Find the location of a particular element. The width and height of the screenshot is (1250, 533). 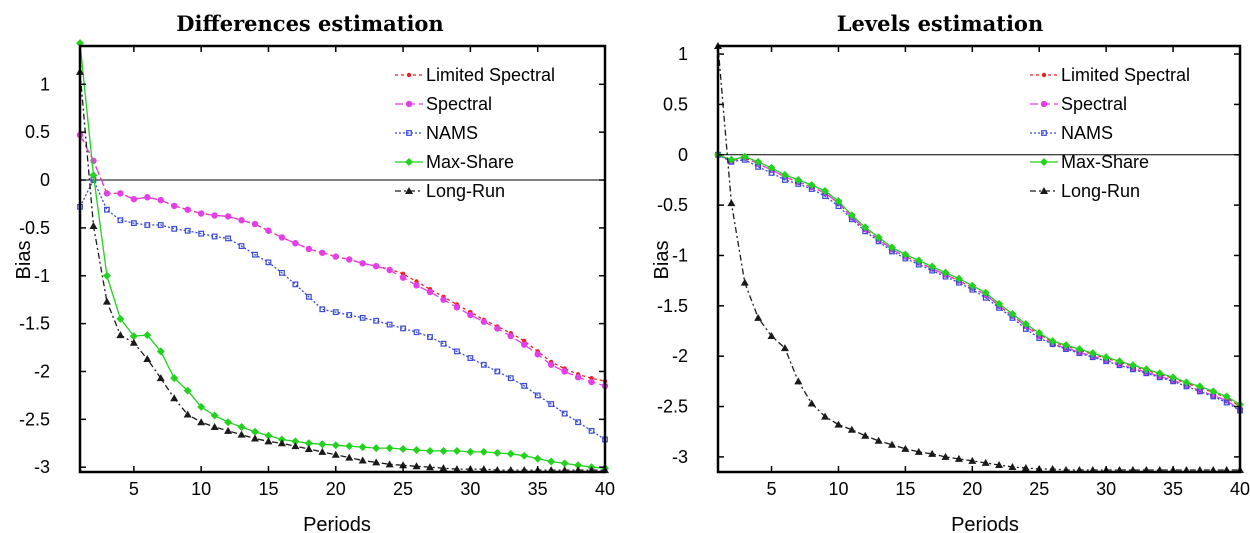

y-tick-label: -2 is located at coordinates (680, 356).